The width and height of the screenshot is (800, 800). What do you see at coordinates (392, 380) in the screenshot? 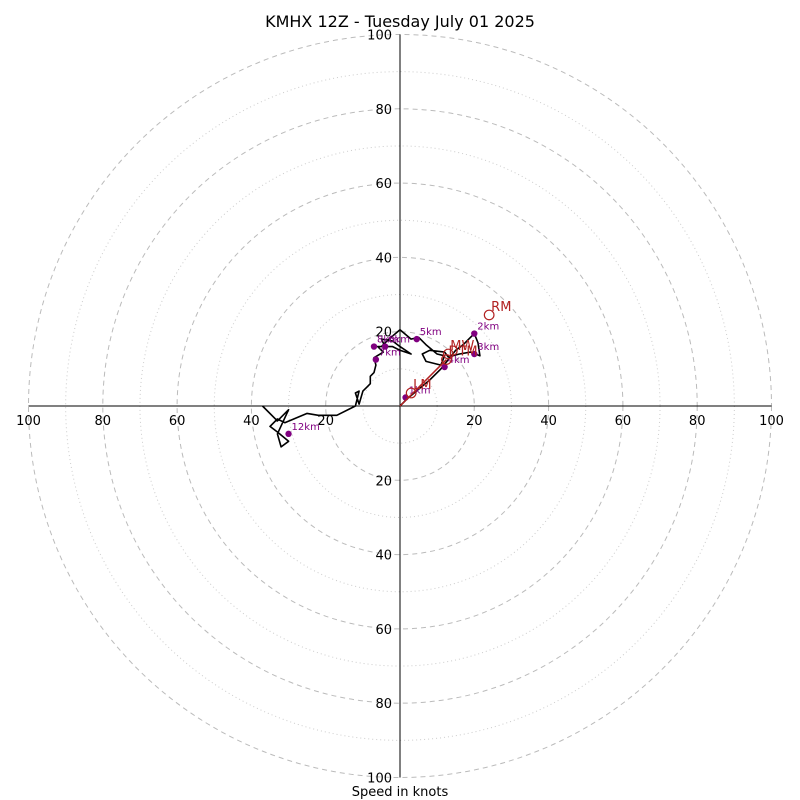
I see `height-markers: 1km 2km 3km 4km 5km 6km 7km 8km 12km` at bounding box center [392, 380].